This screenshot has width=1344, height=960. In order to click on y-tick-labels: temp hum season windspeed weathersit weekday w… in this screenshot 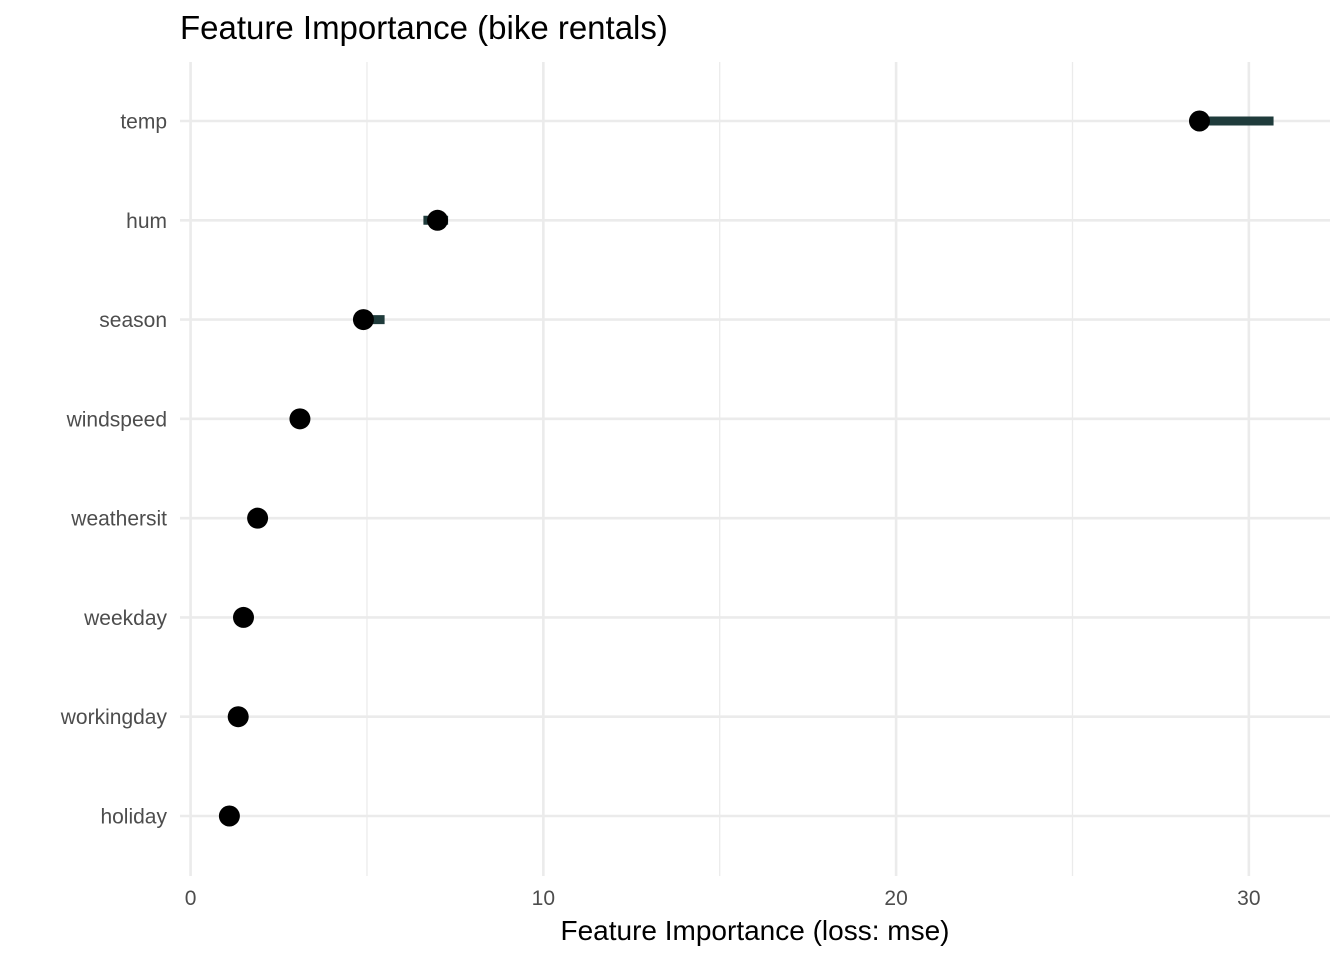, I will do `click(114, 470)`.